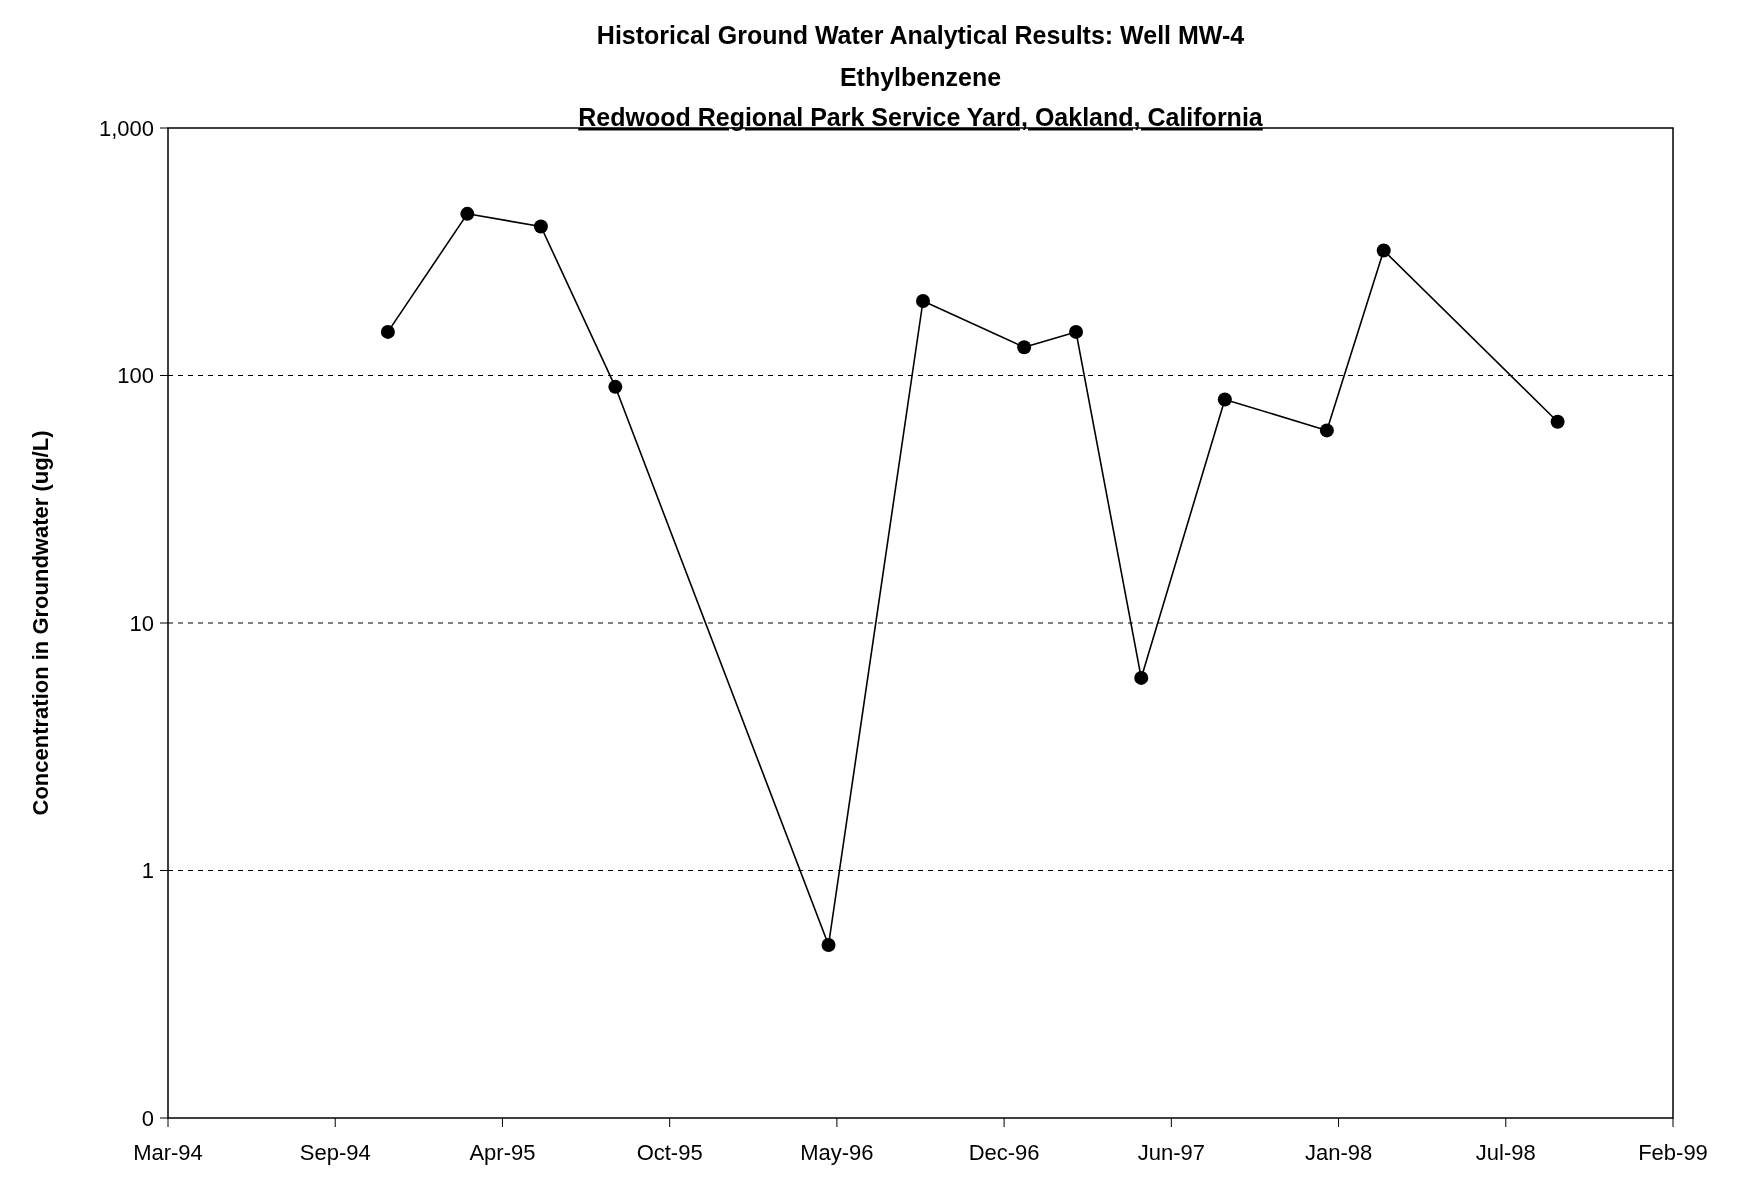  What do you see at coordinates (147, 871) in the screenshot?
I see `y-tick-label: 1` at bounding box center [147, 871].